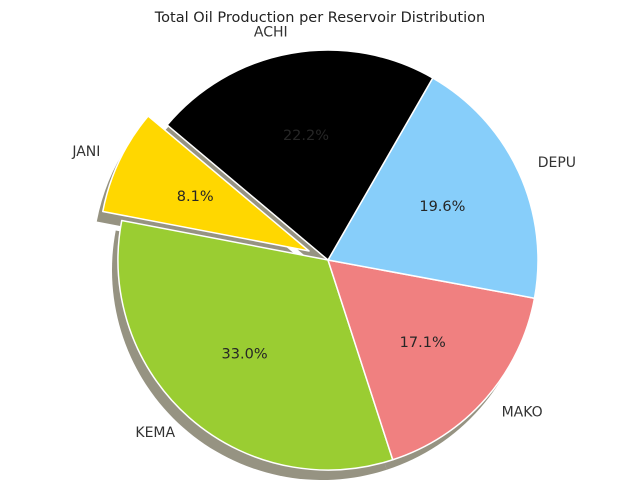  I want to click on category-label-mako: MAKO, so click(522, 412).